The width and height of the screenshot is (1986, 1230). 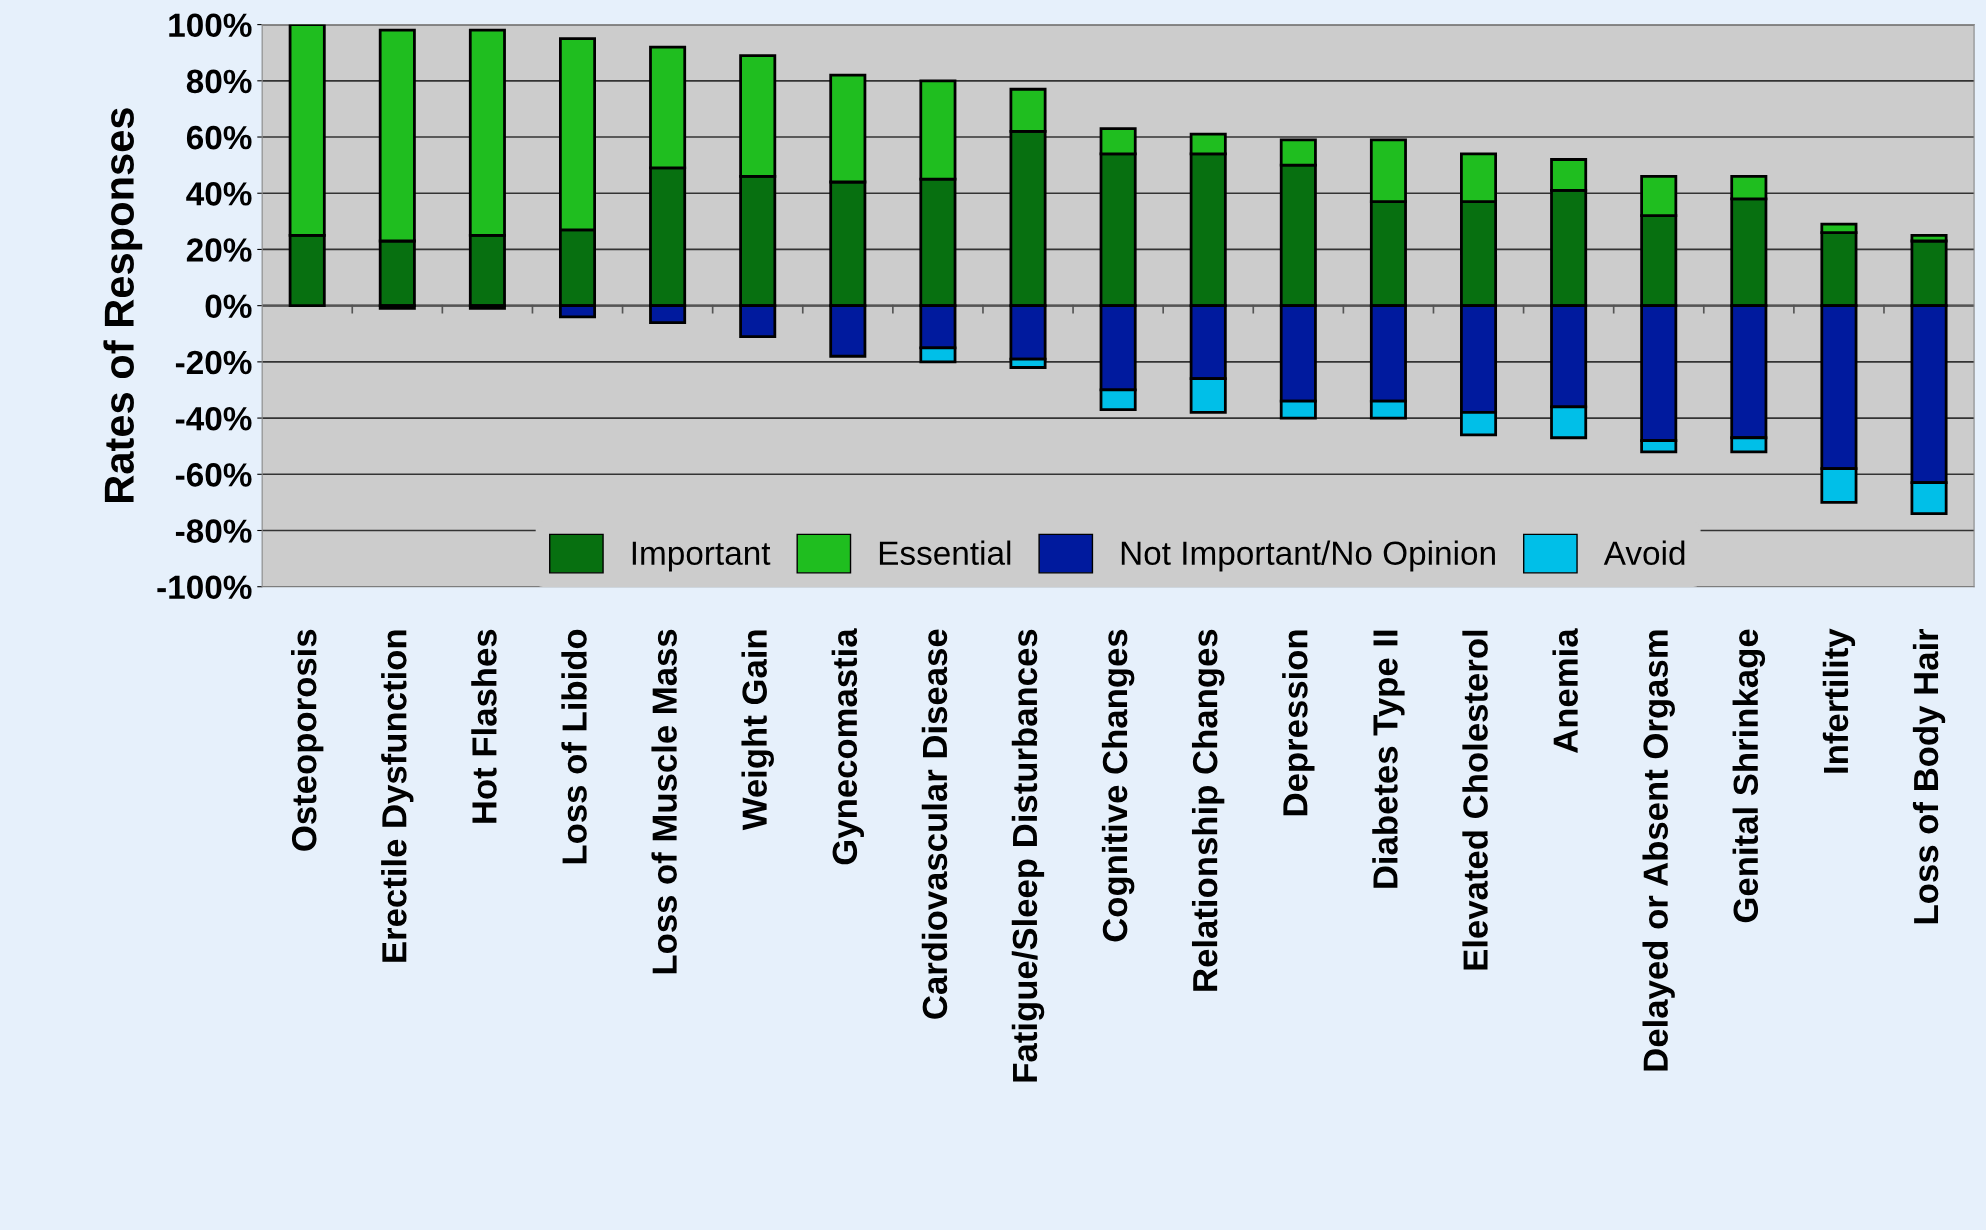 What do you see at coordinates (1644, 553) in the screenshot?
I see `legend-label: Avoid` at bounding box center [1644, 553].